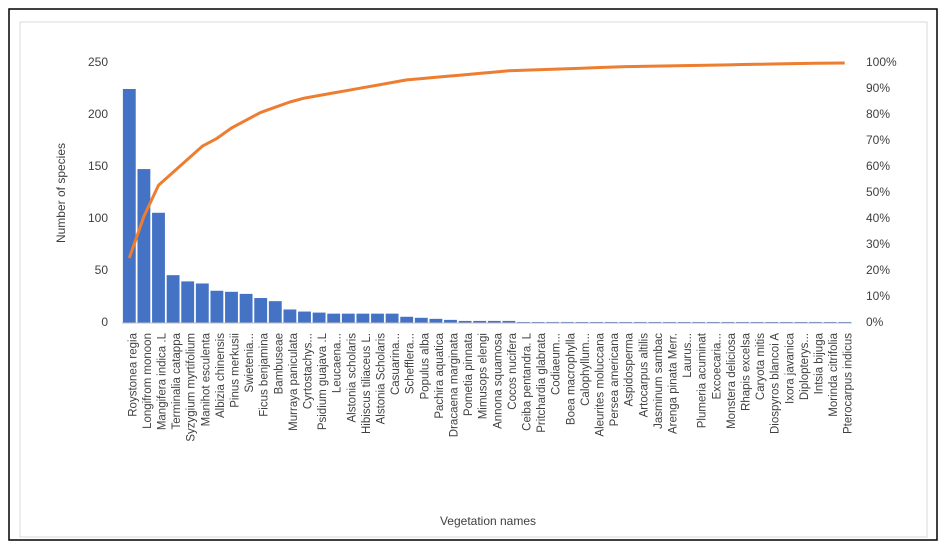  Describe the element at coordinates (849, 383) in the screenshot. I see `x-tick-label: Pterocarpus indicus` at that location.